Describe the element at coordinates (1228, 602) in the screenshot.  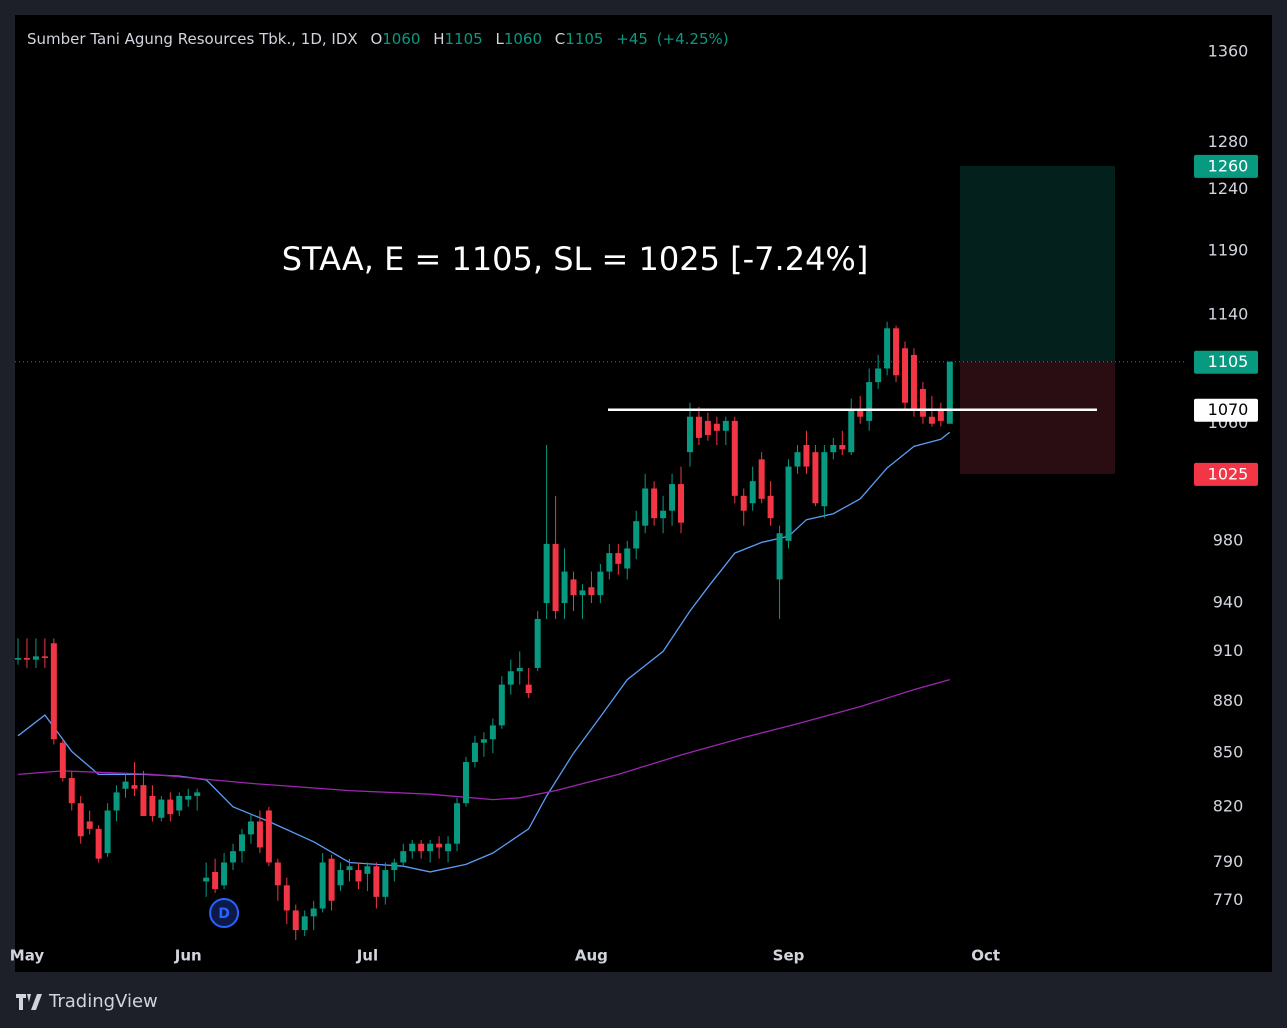
I see `y-tick-label: 940` at that location.